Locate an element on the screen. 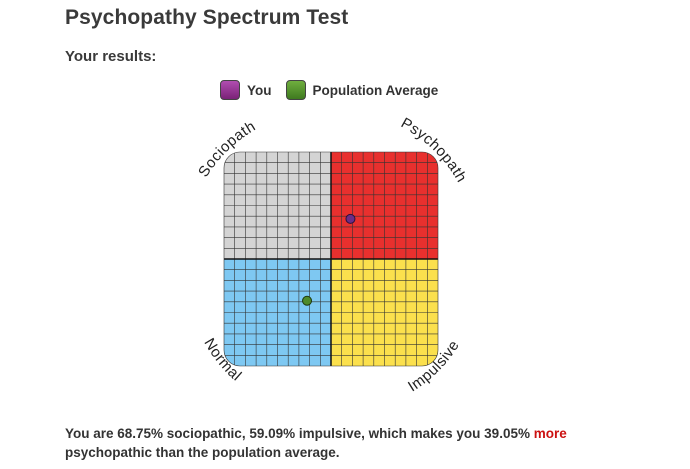 The height and width of the screenshot is (469, 690). legend-label-you: You is located at coordinates (259, 90).